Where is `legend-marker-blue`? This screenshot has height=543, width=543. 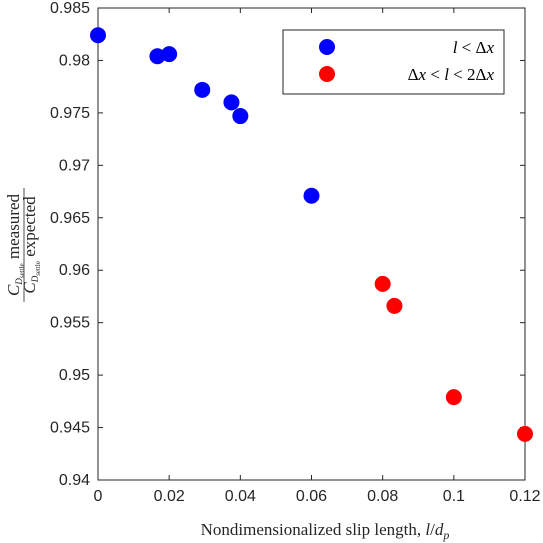 legend-marker-blue is located at coordinates (327, 47).